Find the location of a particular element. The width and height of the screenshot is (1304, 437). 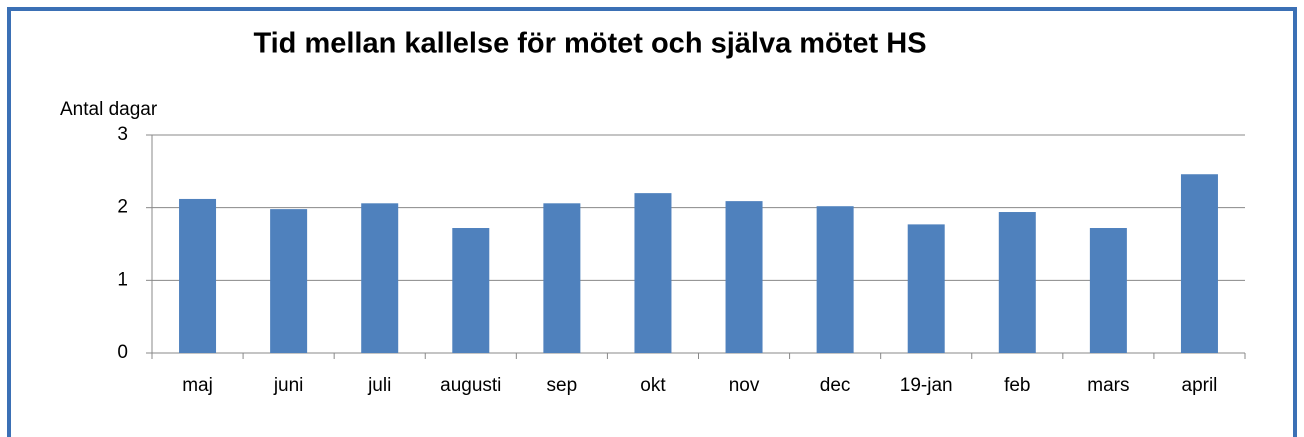

x-tick-label: sep is located at coordinates (562, 385).